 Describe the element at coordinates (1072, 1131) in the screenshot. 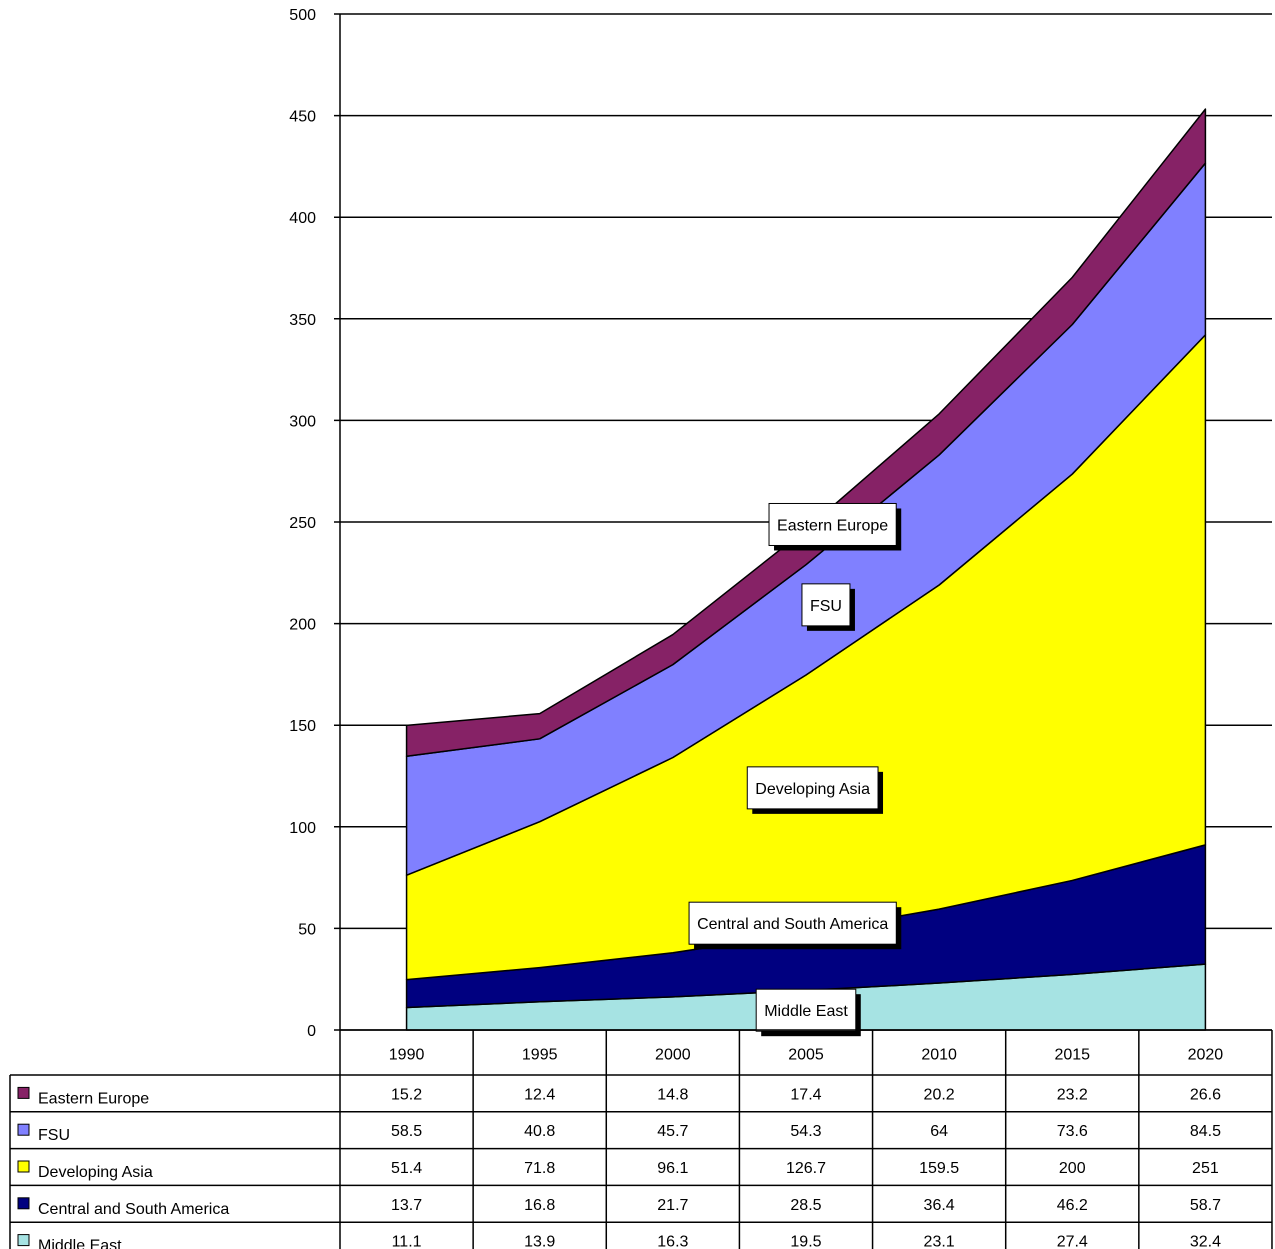

I see `table-cell: 73.6` at that location.